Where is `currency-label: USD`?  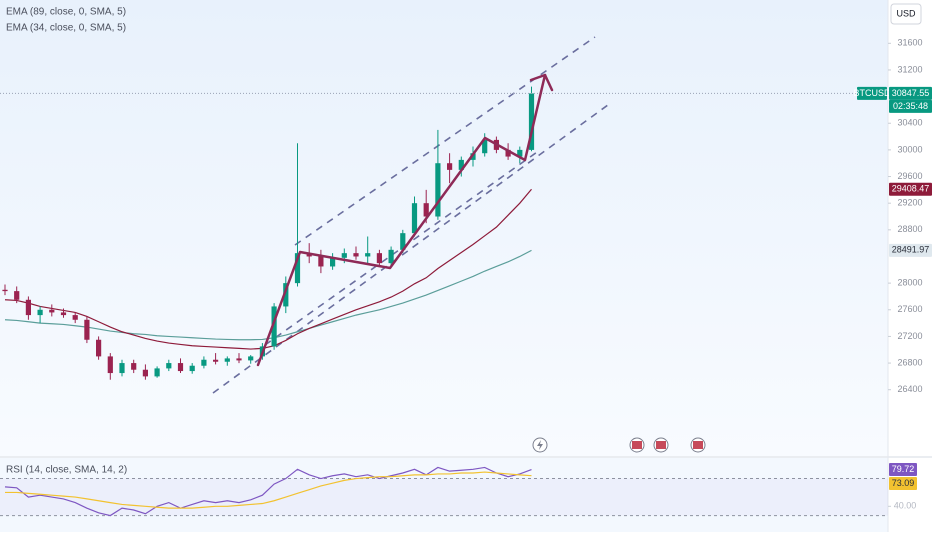
currency-label: USD is located at coordinates (906, 13).